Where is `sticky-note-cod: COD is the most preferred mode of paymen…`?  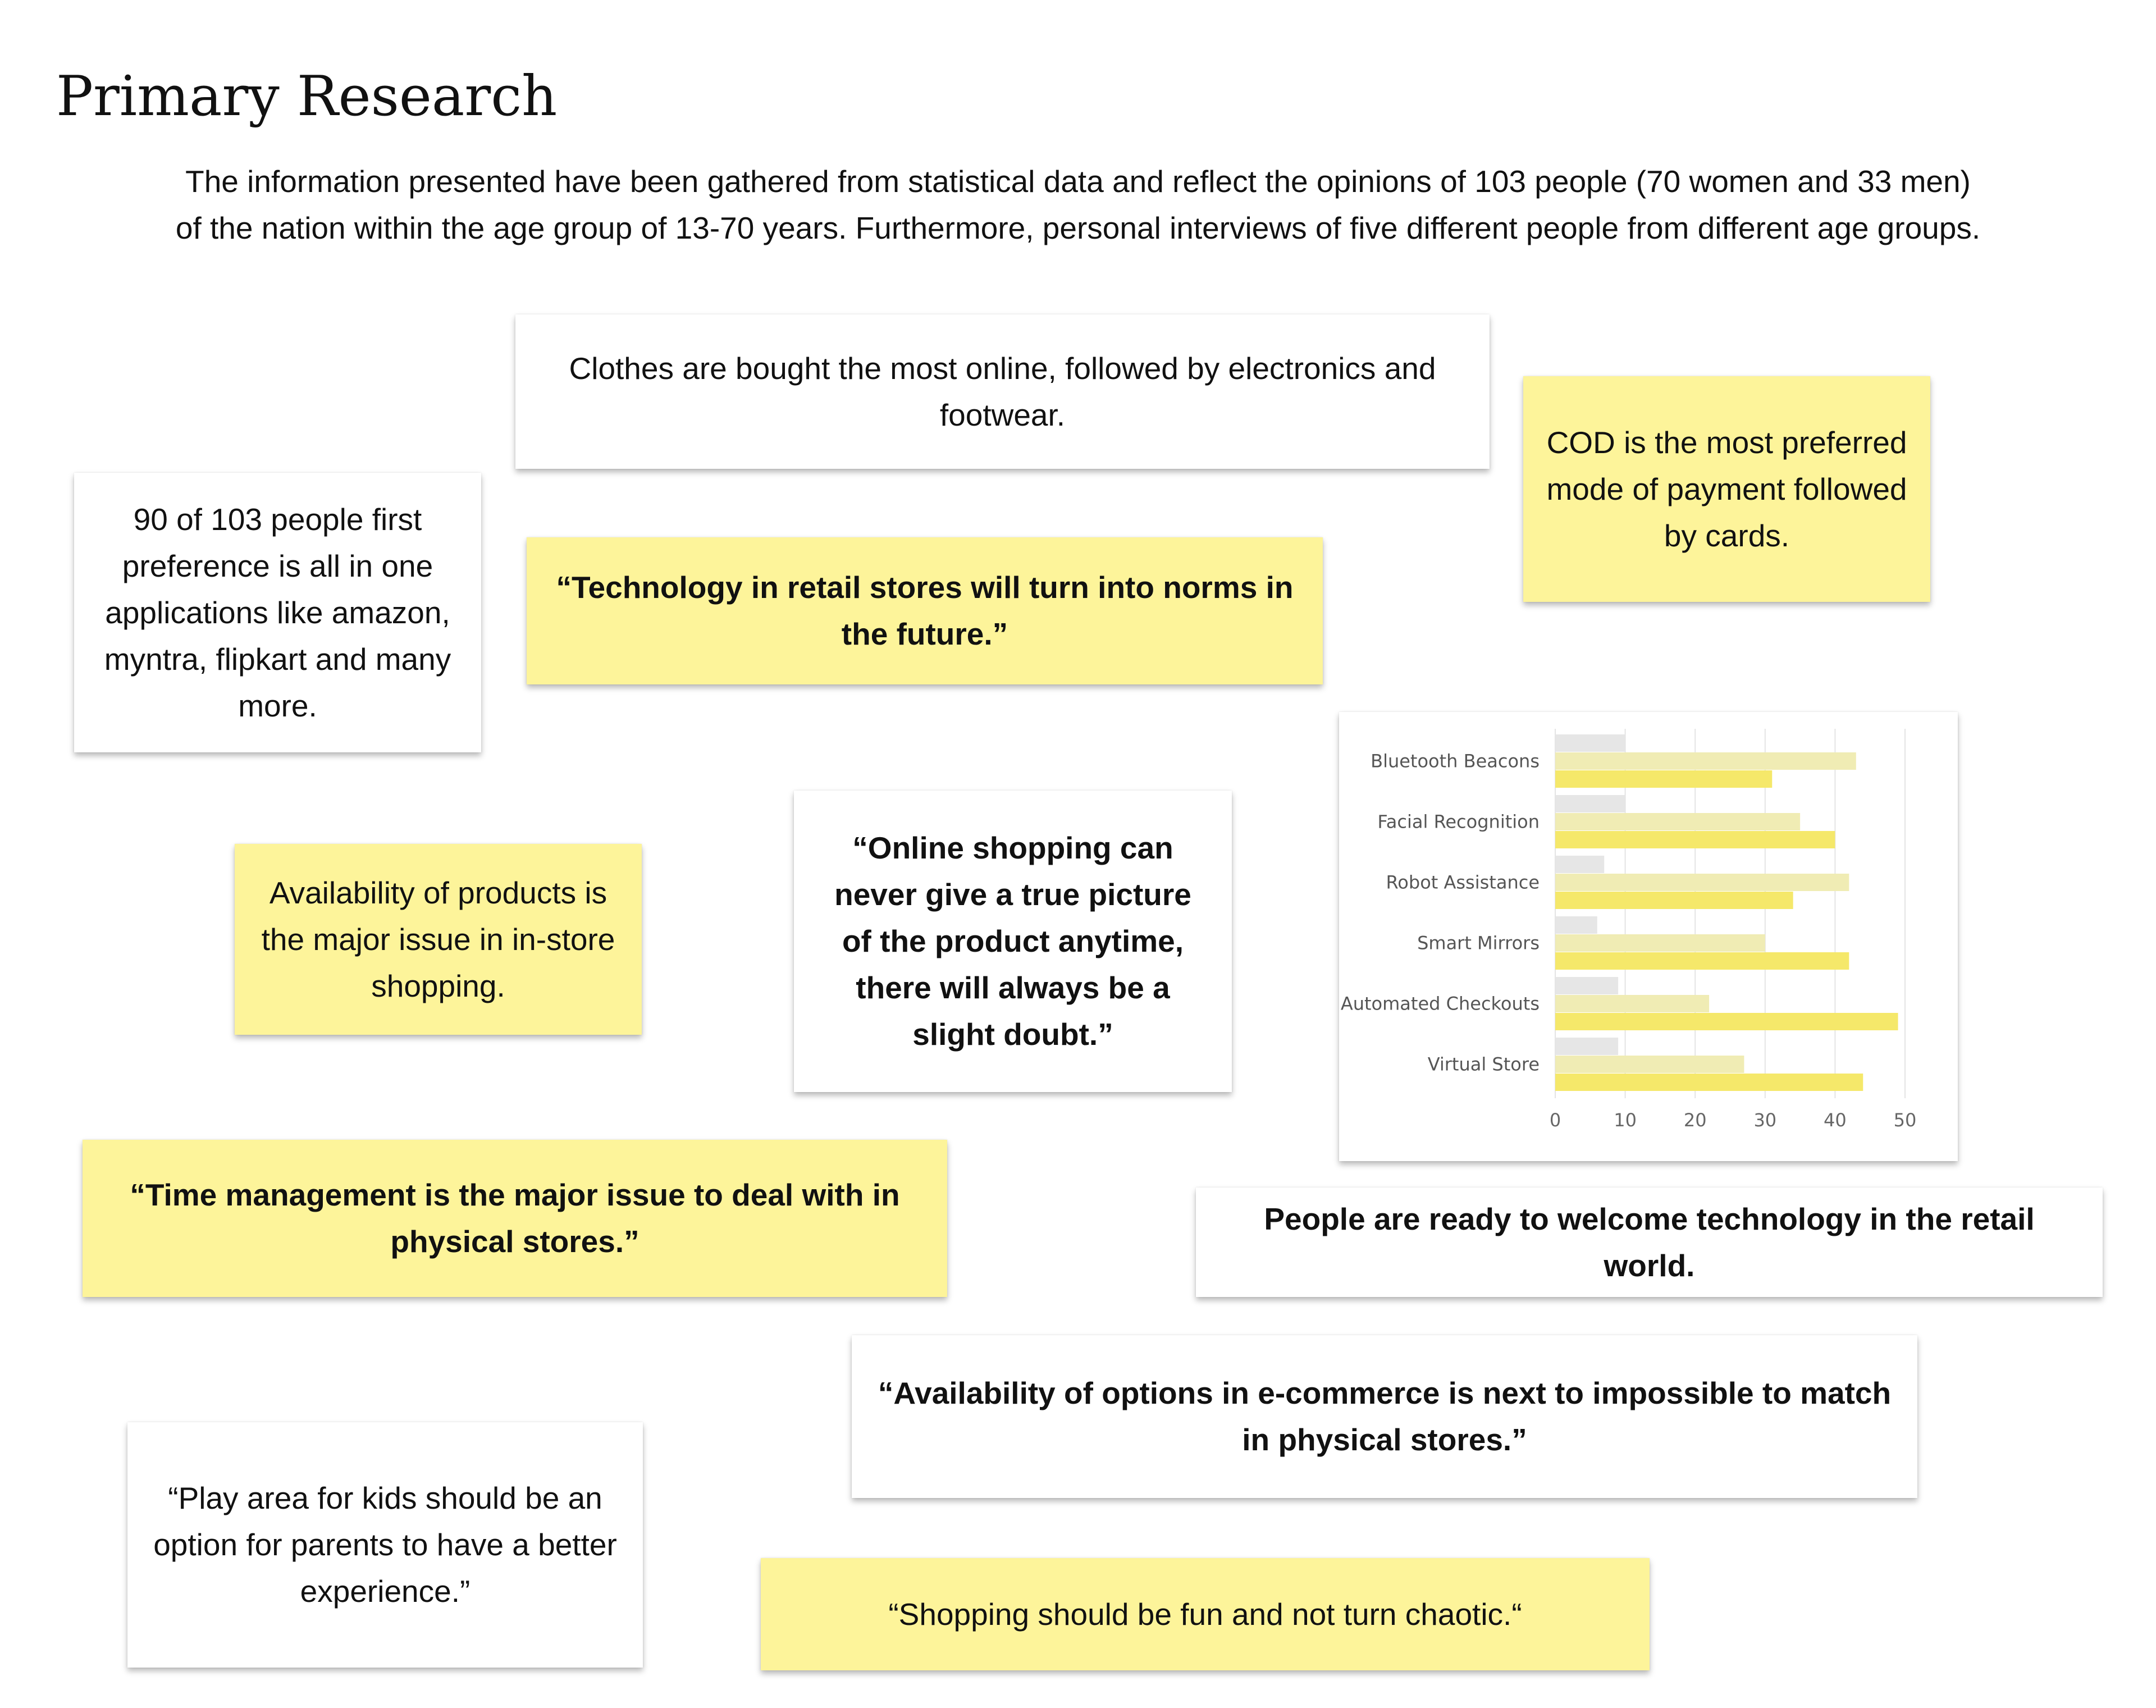
sticky-note-cod: COD is the most preferred mode of paymen… is located at coordinates (1726, 489).